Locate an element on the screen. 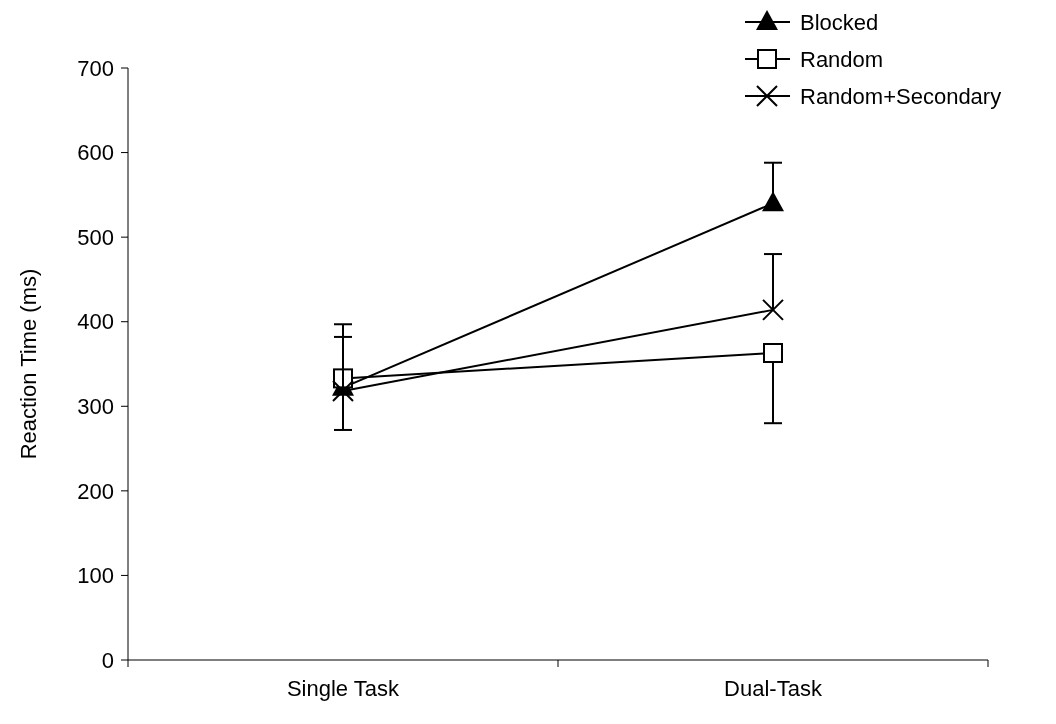  y-axis-title: Reaction Time (ms) is located at coordinates (28, 364).